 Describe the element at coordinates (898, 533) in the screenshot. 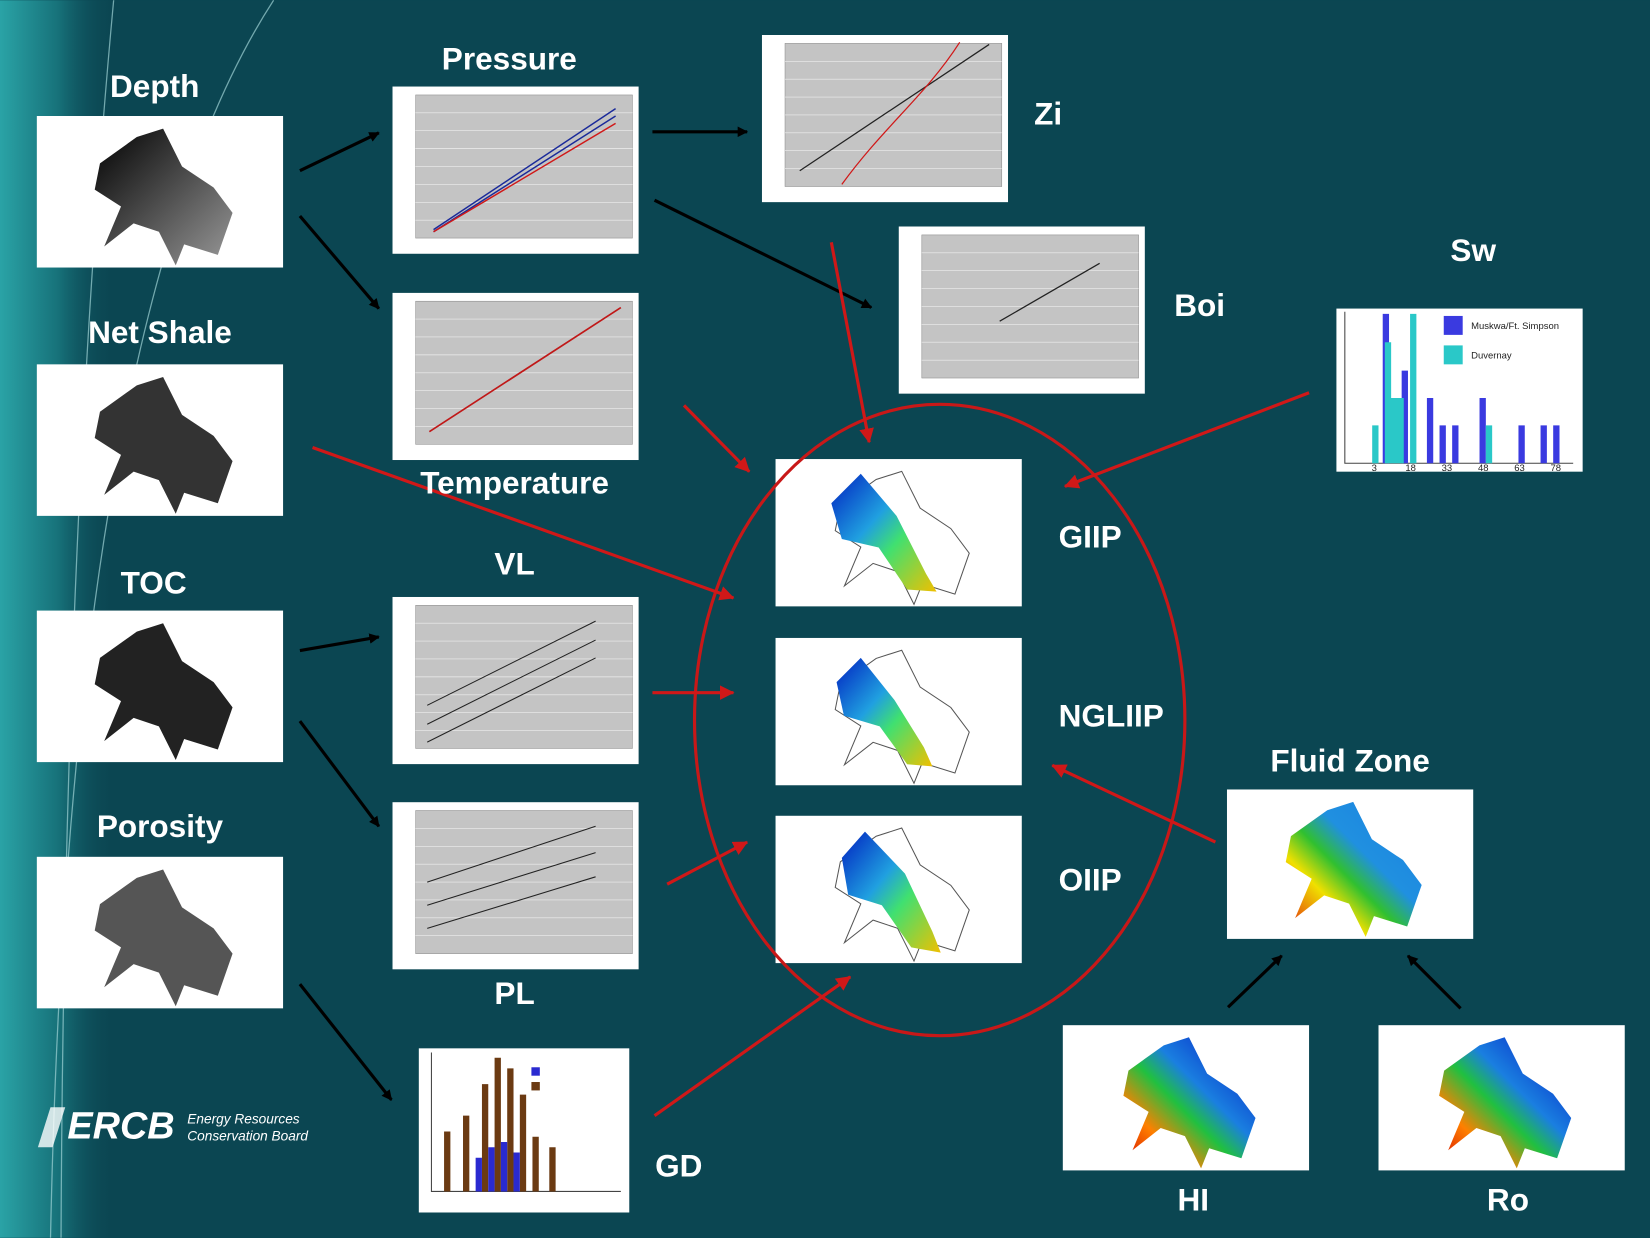

I see `giip-thumb` at that location.